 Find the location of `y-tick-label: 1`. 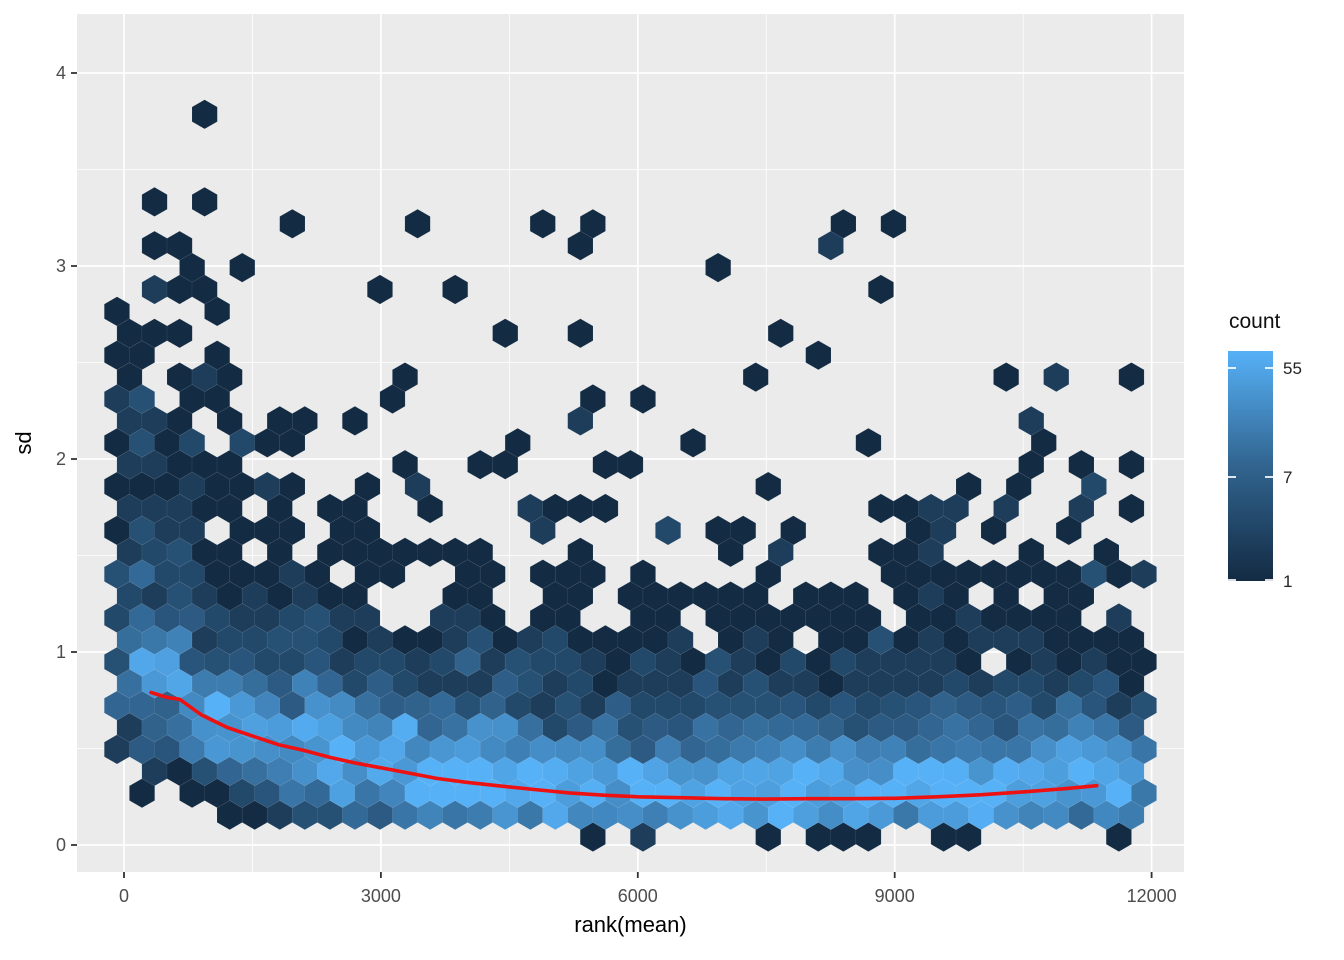

y-tick-label: 1 is located at coordinates (61, 652).